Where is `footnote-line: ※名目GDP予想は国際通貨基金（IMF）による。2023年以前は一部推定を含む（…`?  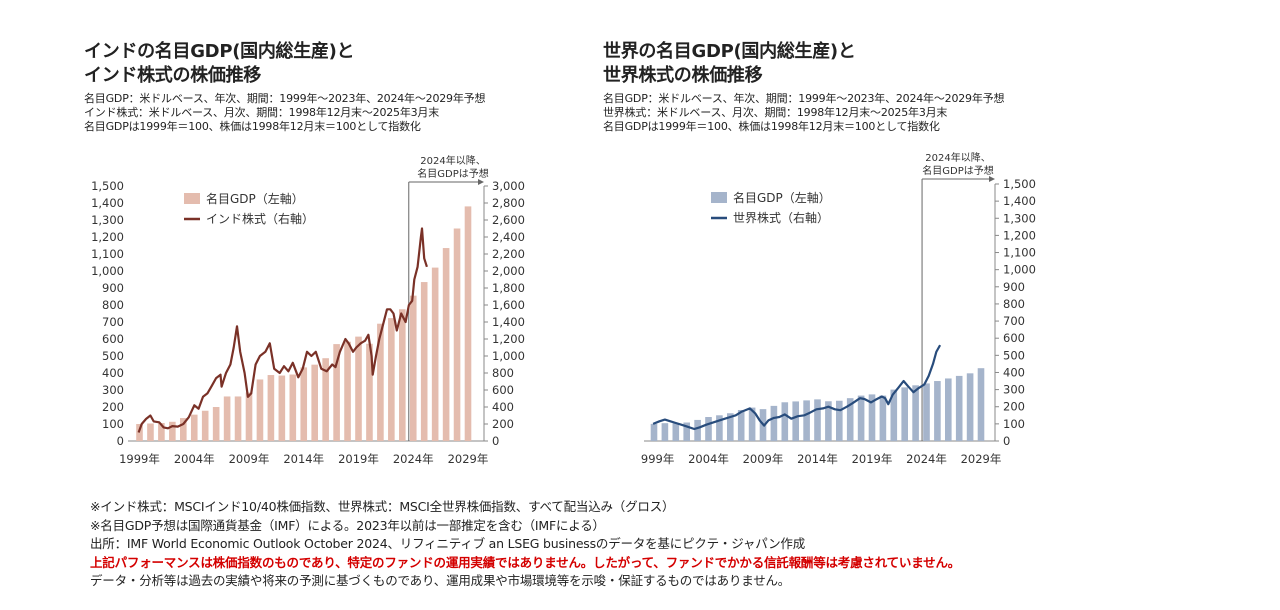 footnote-line: ※名目GDP予想は国際通貨基金（IMF）による。2023年以前は一部推定を含む（… is located at coordinates (347, 525).